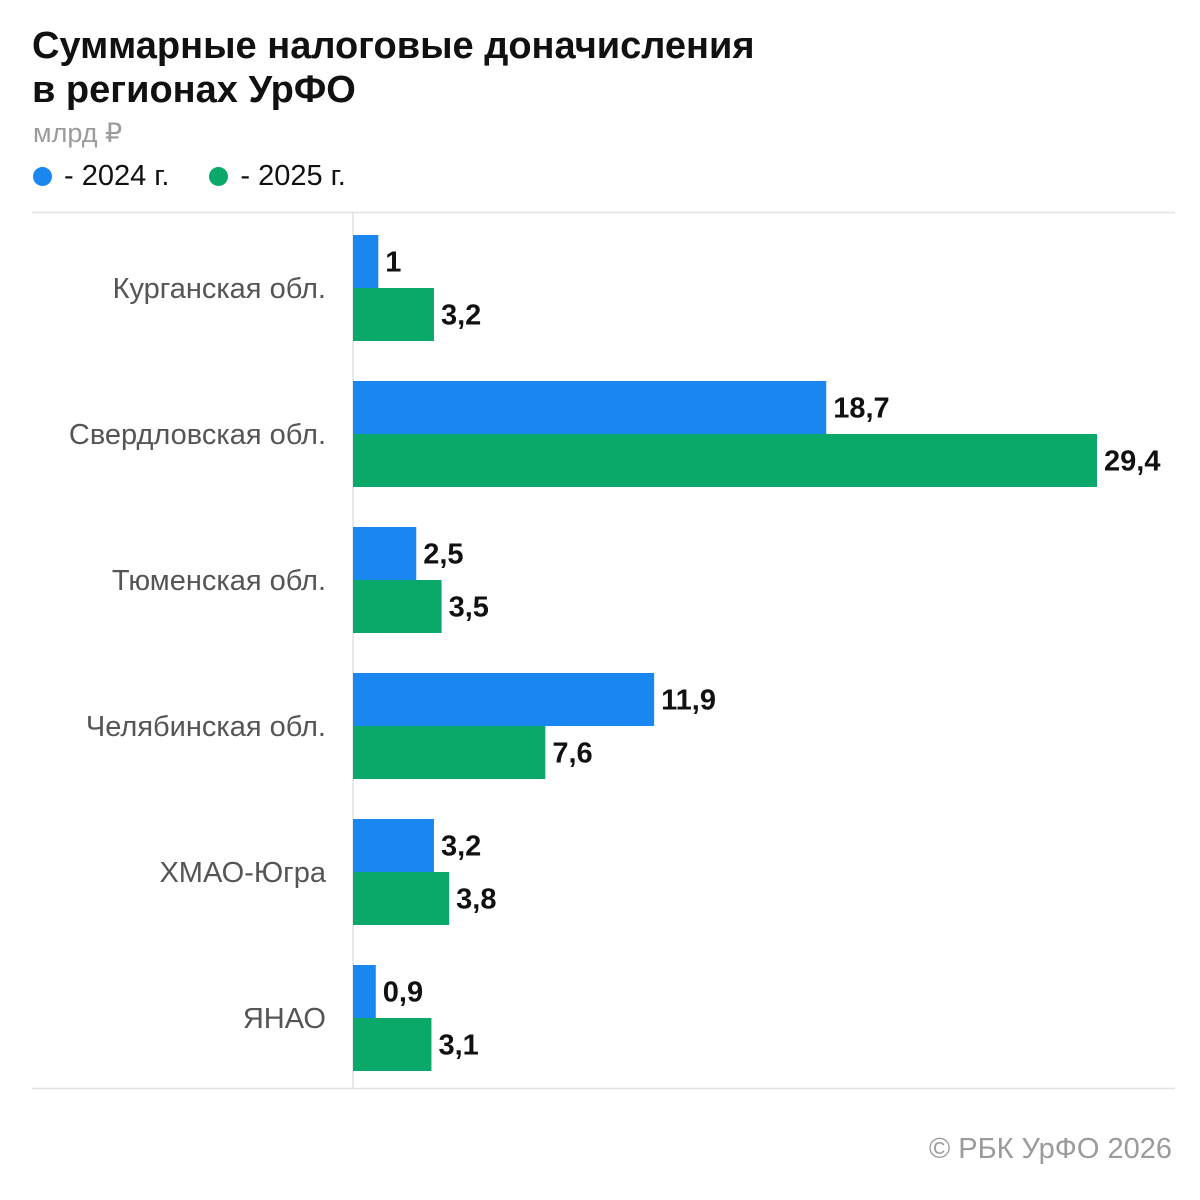  What do you see at coordinates (443, 555) in the screenshot?
I see `value-label: 2,5` at bounding box center [443, 555].